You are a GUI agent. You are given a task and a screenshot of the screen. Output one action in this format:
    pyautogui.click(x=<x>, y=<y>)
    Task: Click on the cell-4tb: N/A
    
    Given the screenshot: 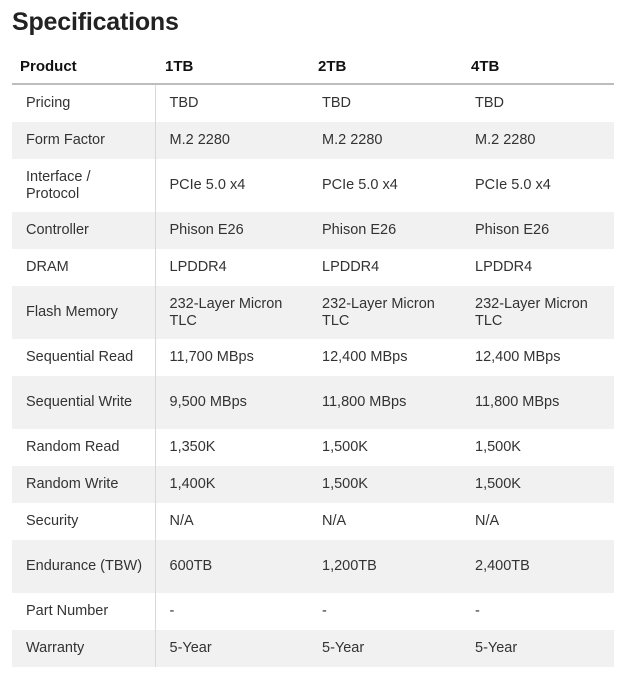 What is the action you would take?
    pyautogui.click(x=537, y=521)
    